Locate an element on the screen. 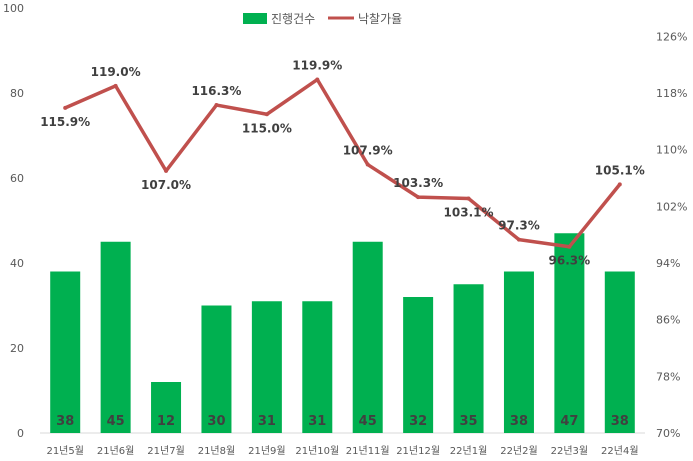 The image size is (693, 461). rate-data-label: 115.9% is located at coordinates (65, 122).